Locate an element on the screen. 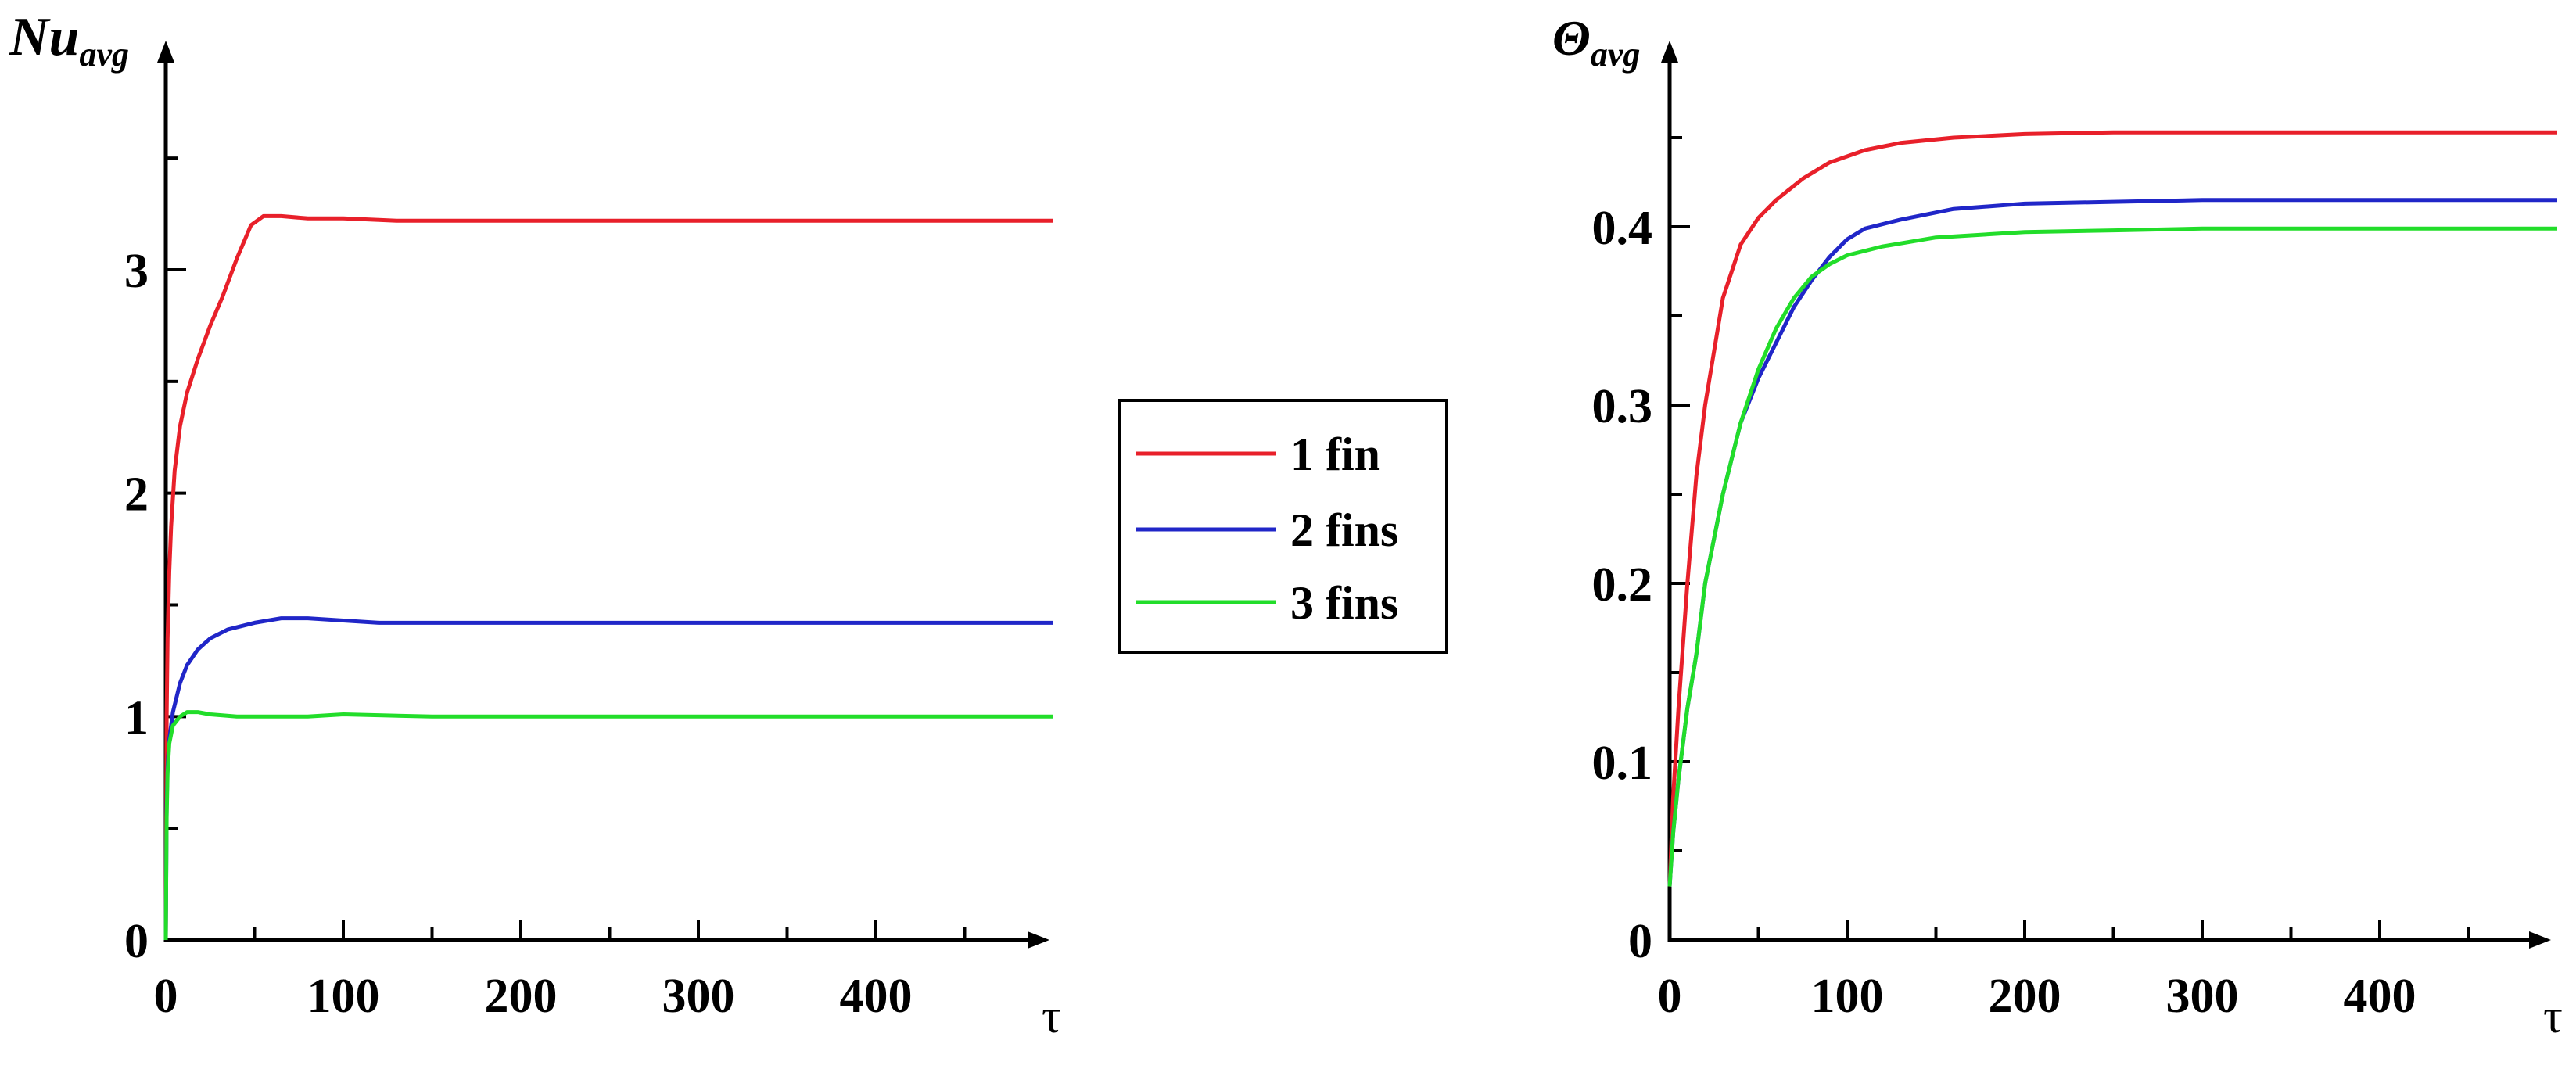  right-x-axis-title: τ is located at coordinates (2553, 1016).